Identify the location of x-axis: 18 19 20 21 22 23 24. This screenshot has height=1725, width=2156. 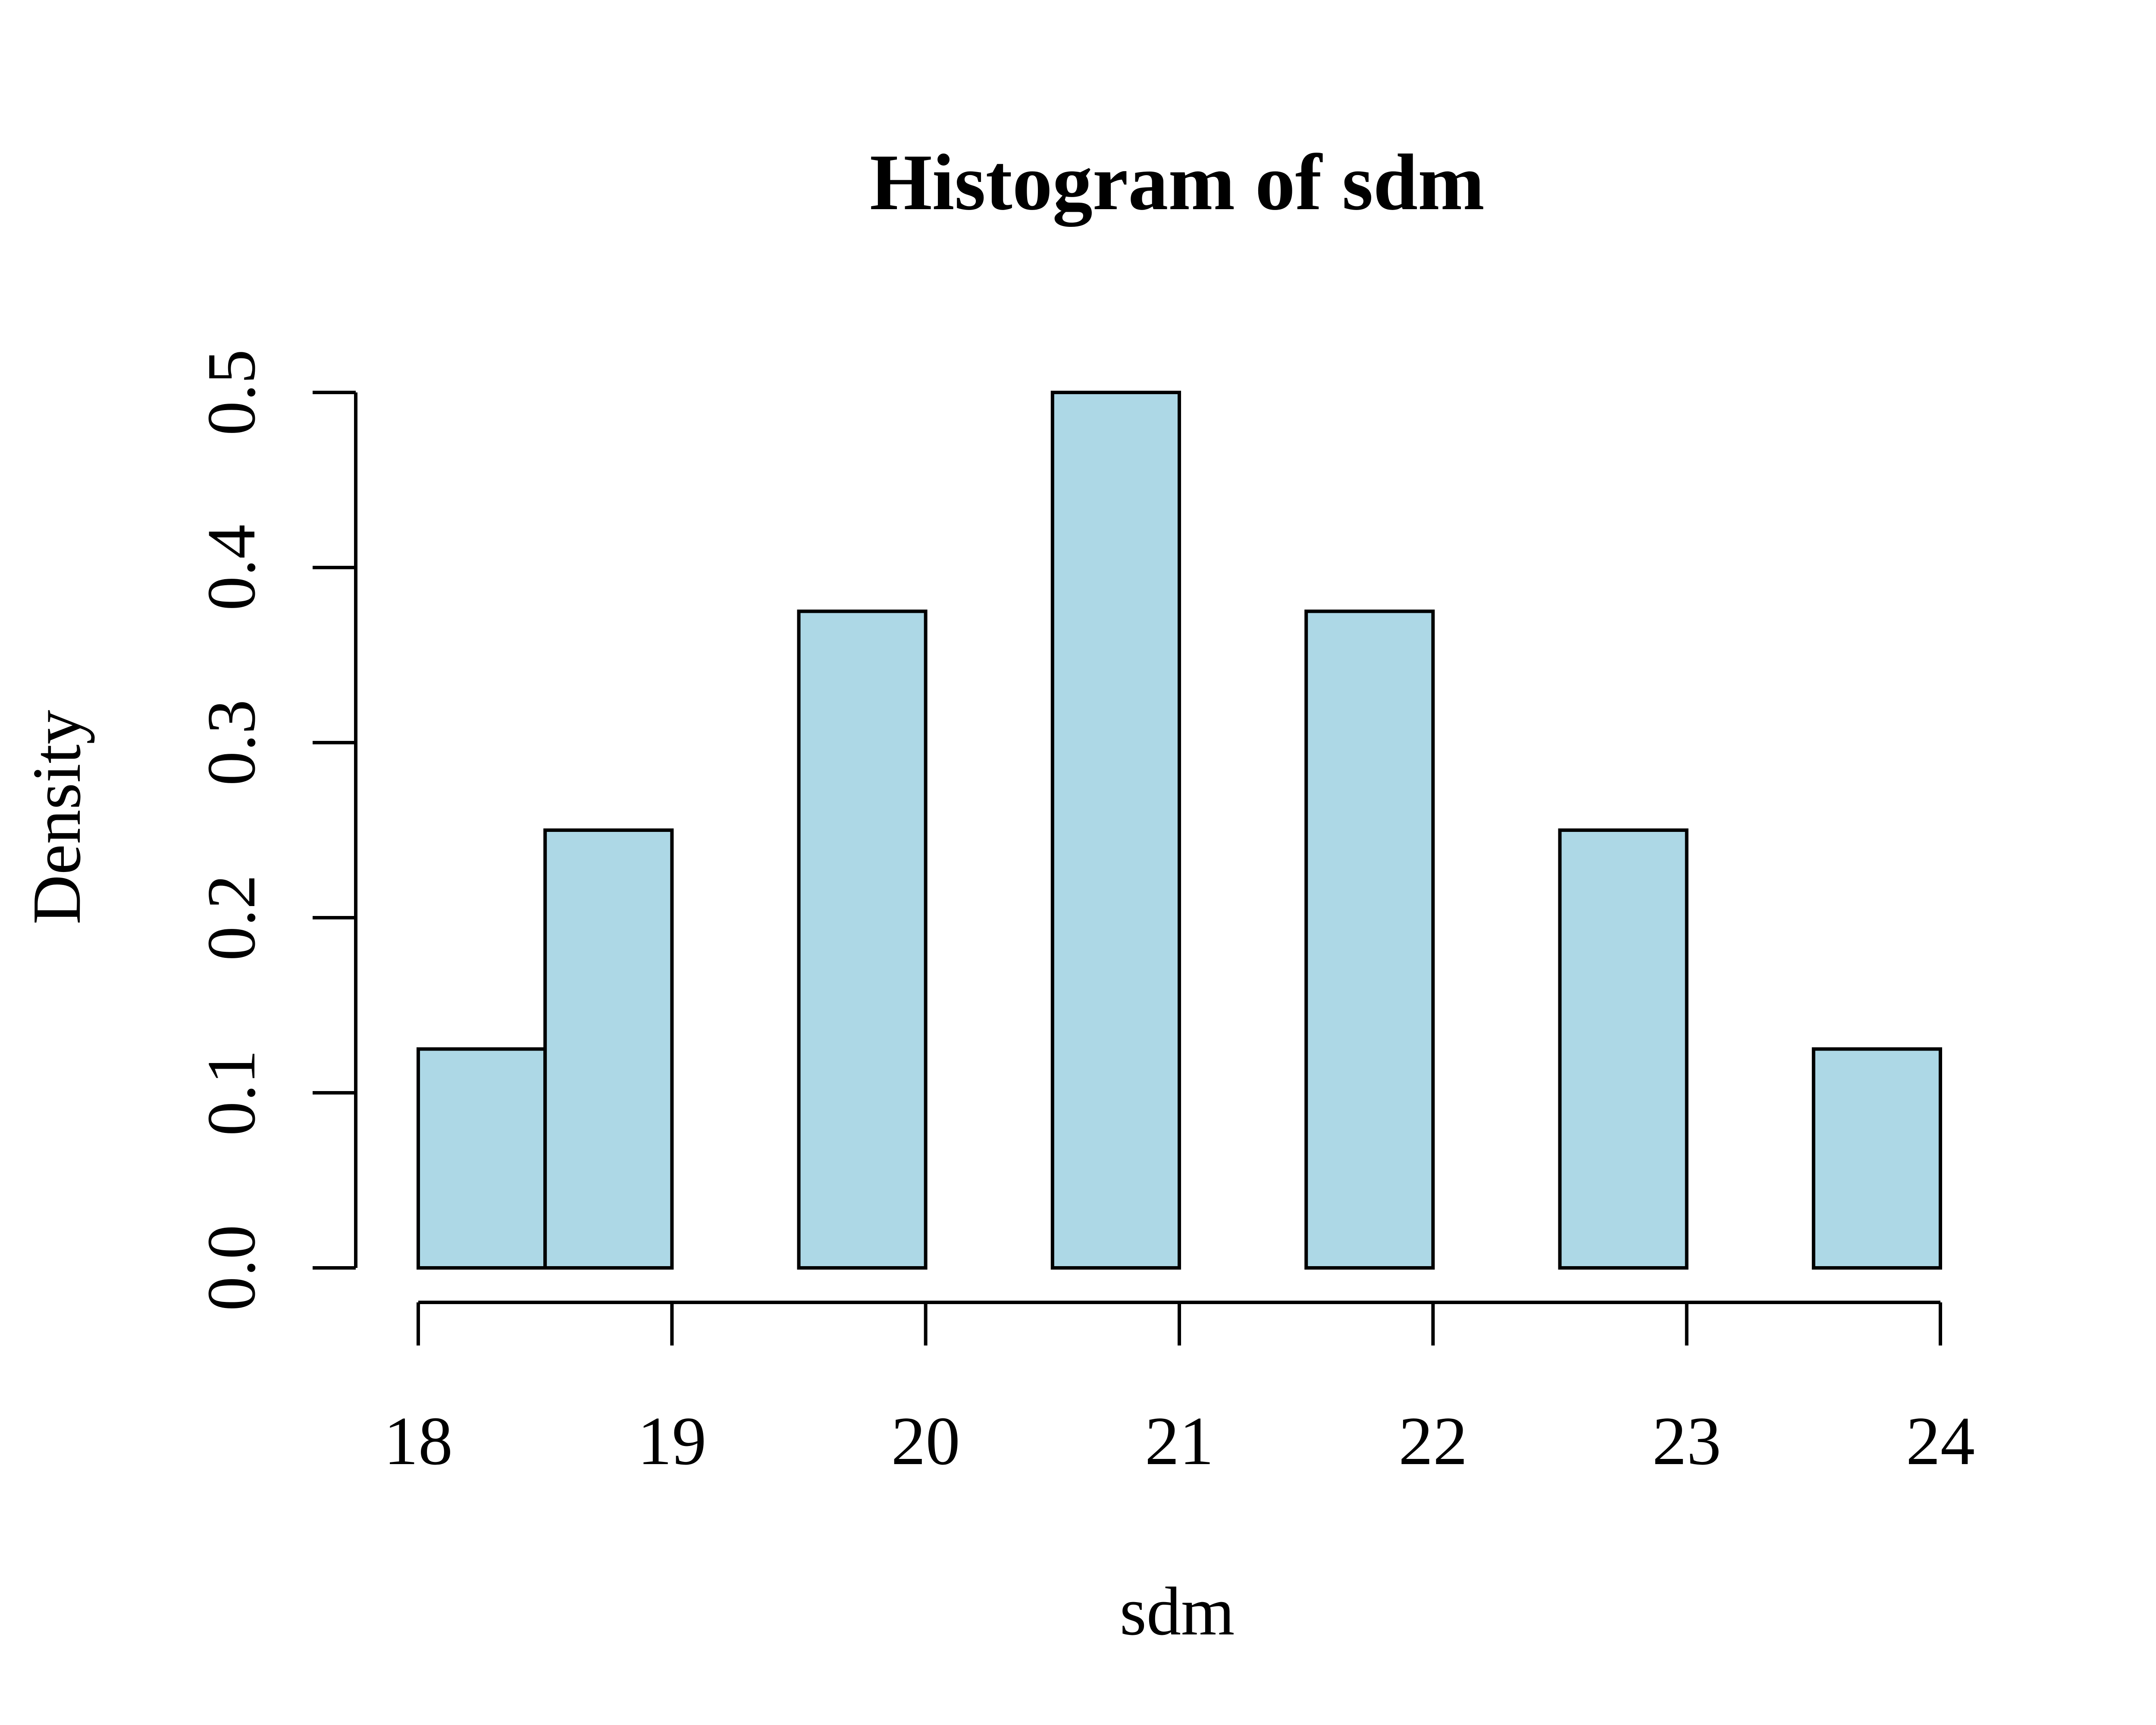
(1179, 1390).